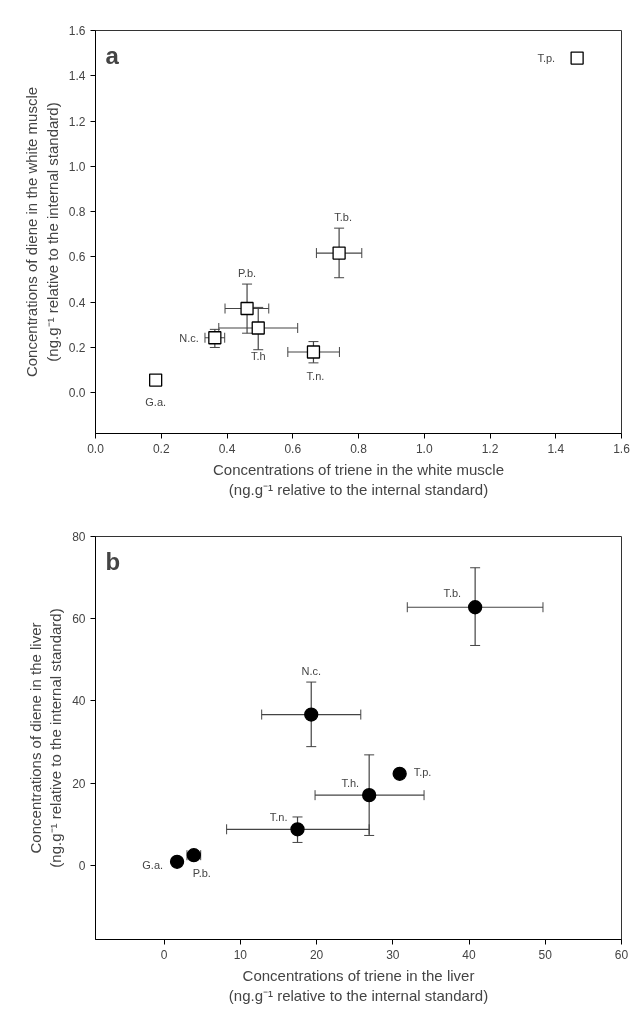 Image resolution: width=633 pixels, height=1013 pixels. Describe the element at coordinates (164, 954) in the screenshot. I see `x-tick-label: 0` at that location.